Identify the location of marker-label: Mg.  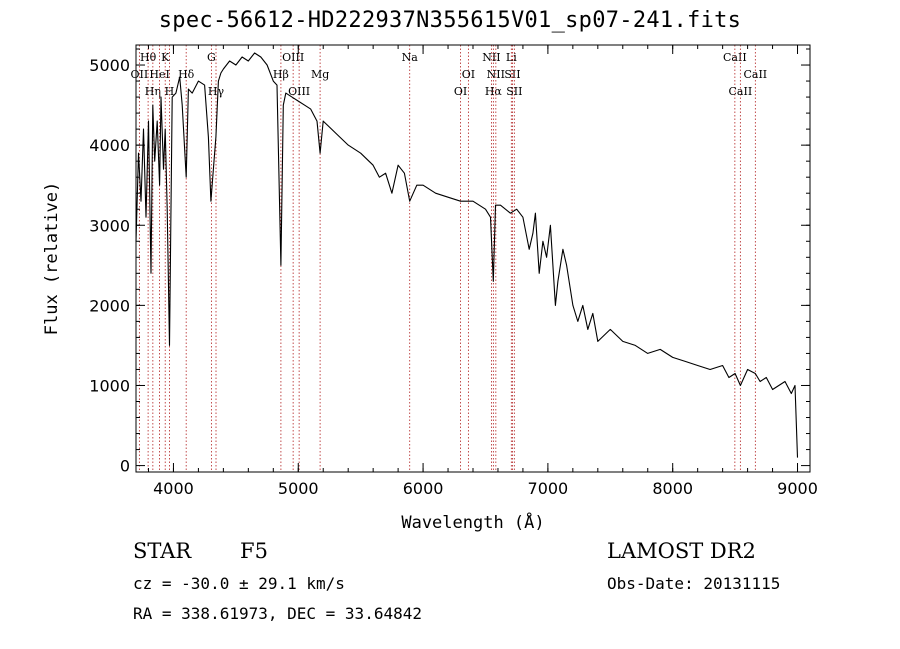
(320, 74).